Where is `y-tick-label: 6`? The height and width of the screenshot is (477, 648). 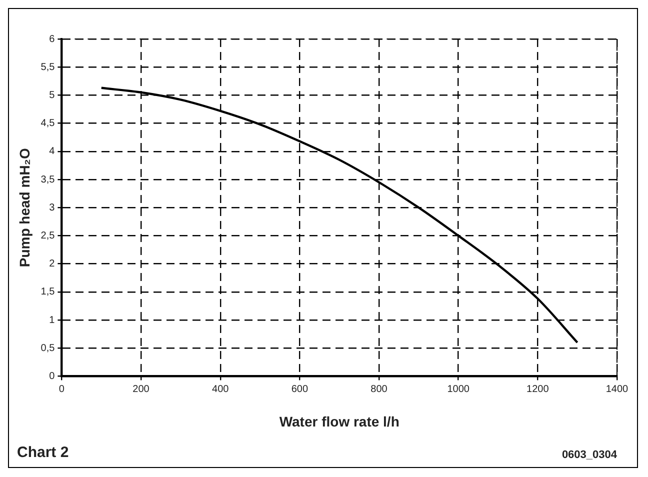
y-tick-label: 6 is located at coordinates (52, 39).